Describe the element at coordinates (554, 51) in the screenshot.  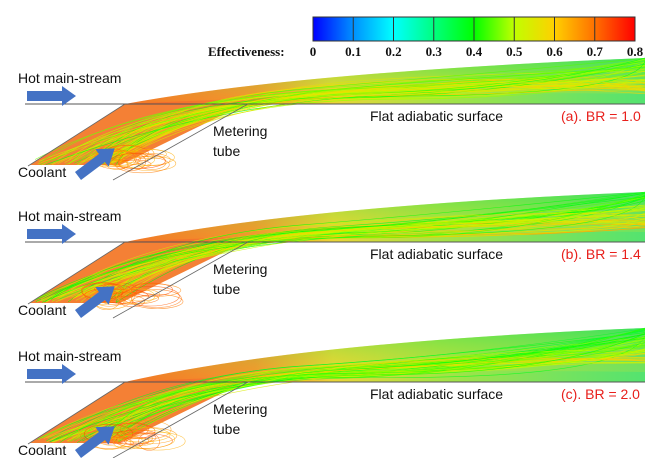
I see `colorbar-tick-label: 0.6` at that location.